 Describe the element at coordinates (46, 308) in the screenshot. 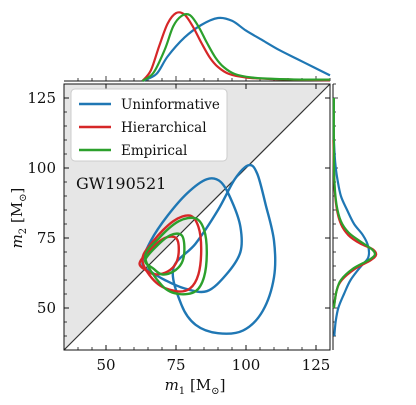

I see `y-tick-label: 50` at that location.